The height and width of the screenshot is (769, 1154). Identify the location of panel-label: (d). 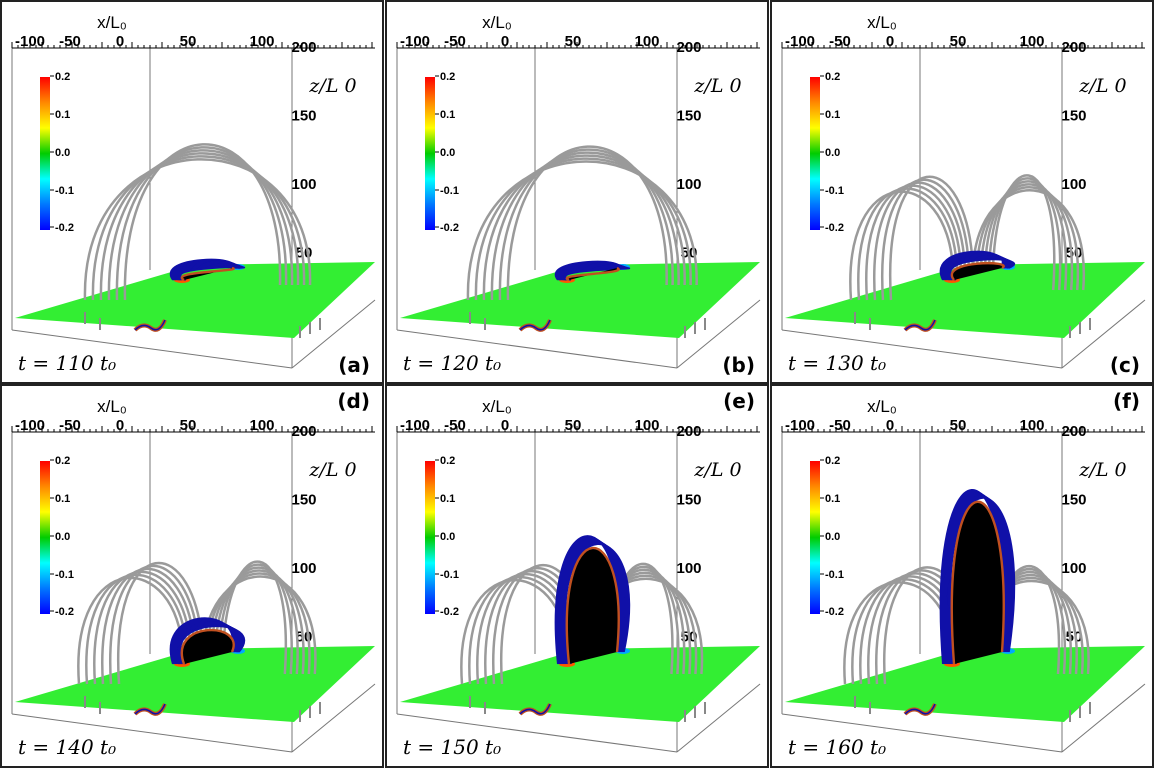
(353, 401).